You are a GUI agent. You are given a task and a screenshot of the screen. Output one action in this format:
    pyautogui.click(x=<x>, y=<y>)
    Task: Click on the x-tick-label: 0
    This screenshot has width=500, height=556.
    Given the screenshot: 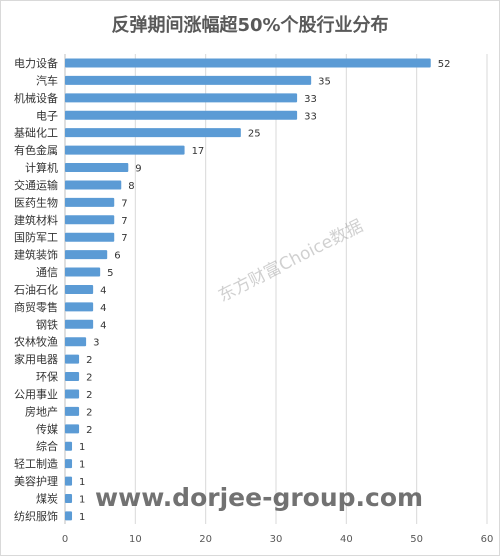 What is the action you would take?
    pyautogui.click(x=65, y=539)
    